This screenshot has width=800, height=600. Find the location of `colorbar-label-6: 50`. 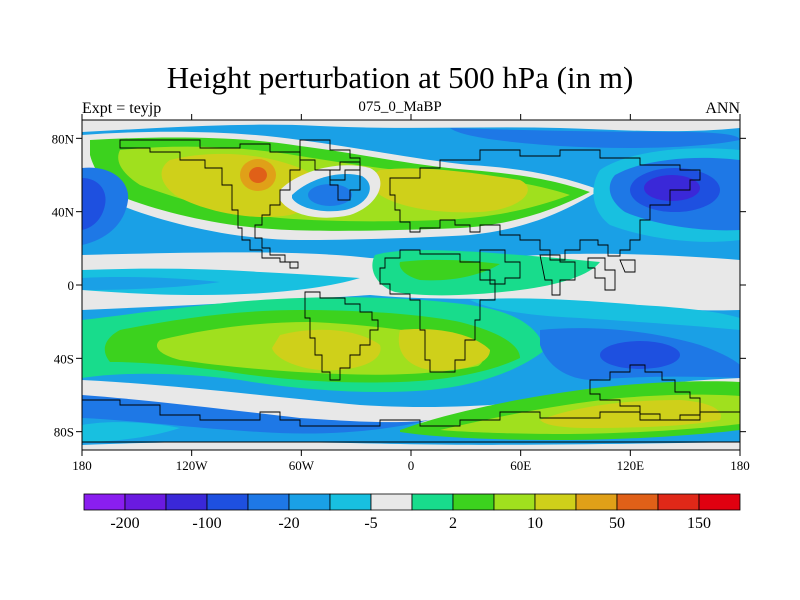

colorbar-label-6: 50 is located at coordinates (617, 523).